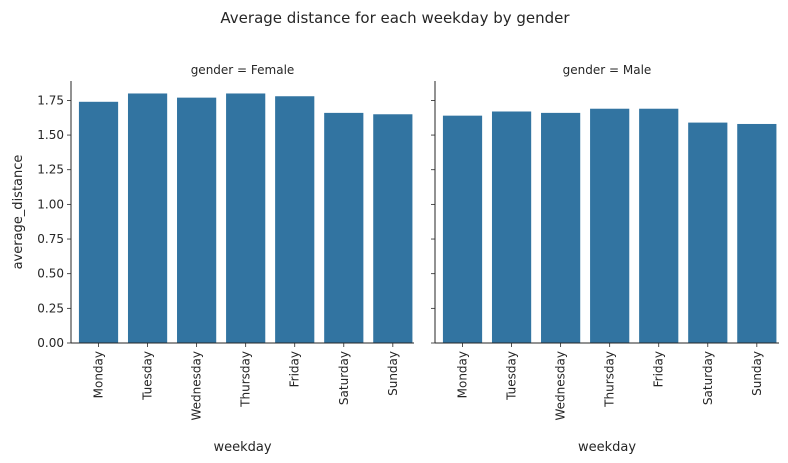  I want to click on y-tick-label: 1.25, so click(50, 170).